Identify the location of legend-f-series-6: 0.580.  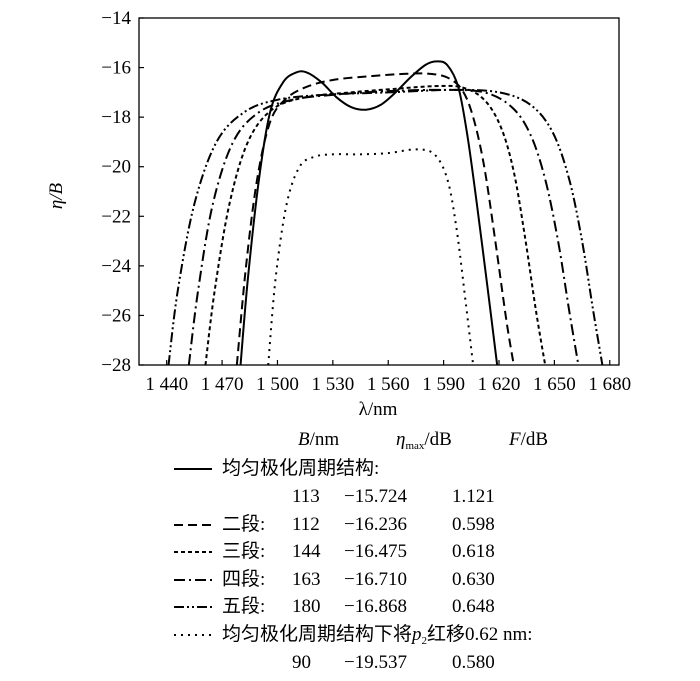
(473, 662).